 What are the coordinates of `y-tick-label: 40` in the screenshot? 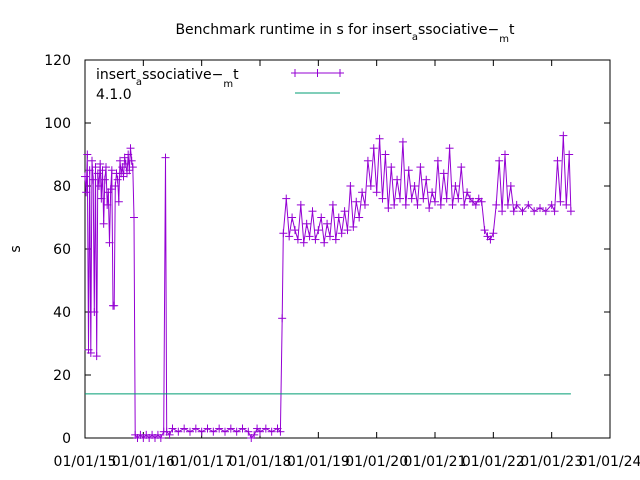 It's located at (62, 313).